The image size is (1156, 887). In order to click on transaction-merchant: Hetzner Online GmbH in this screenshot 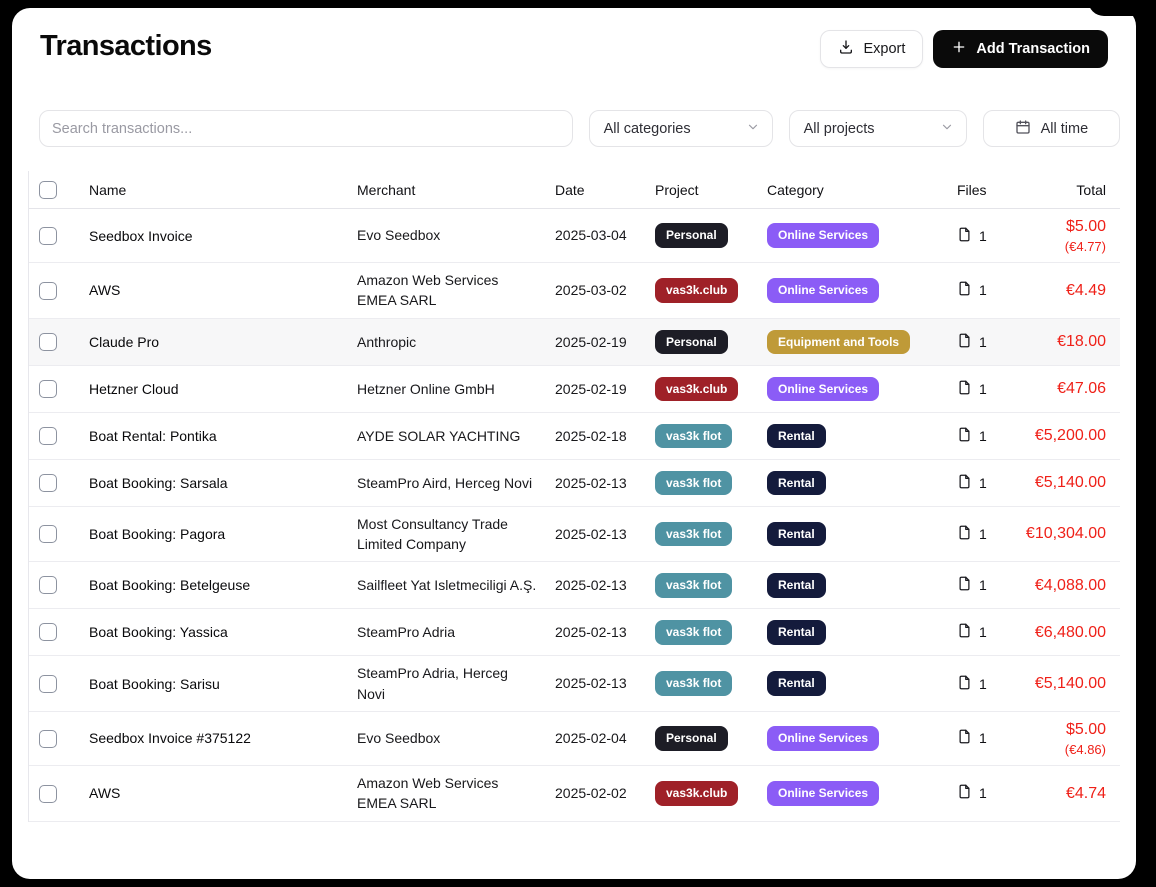, I will do `click(426, 388)`.